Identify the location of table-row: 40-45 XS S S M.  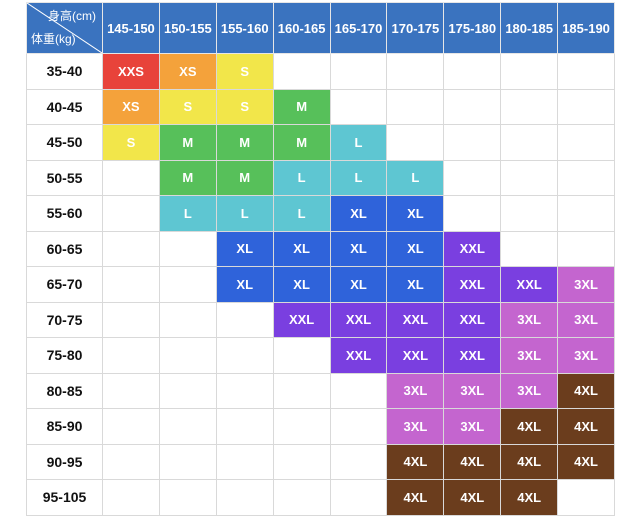
(321, 106).